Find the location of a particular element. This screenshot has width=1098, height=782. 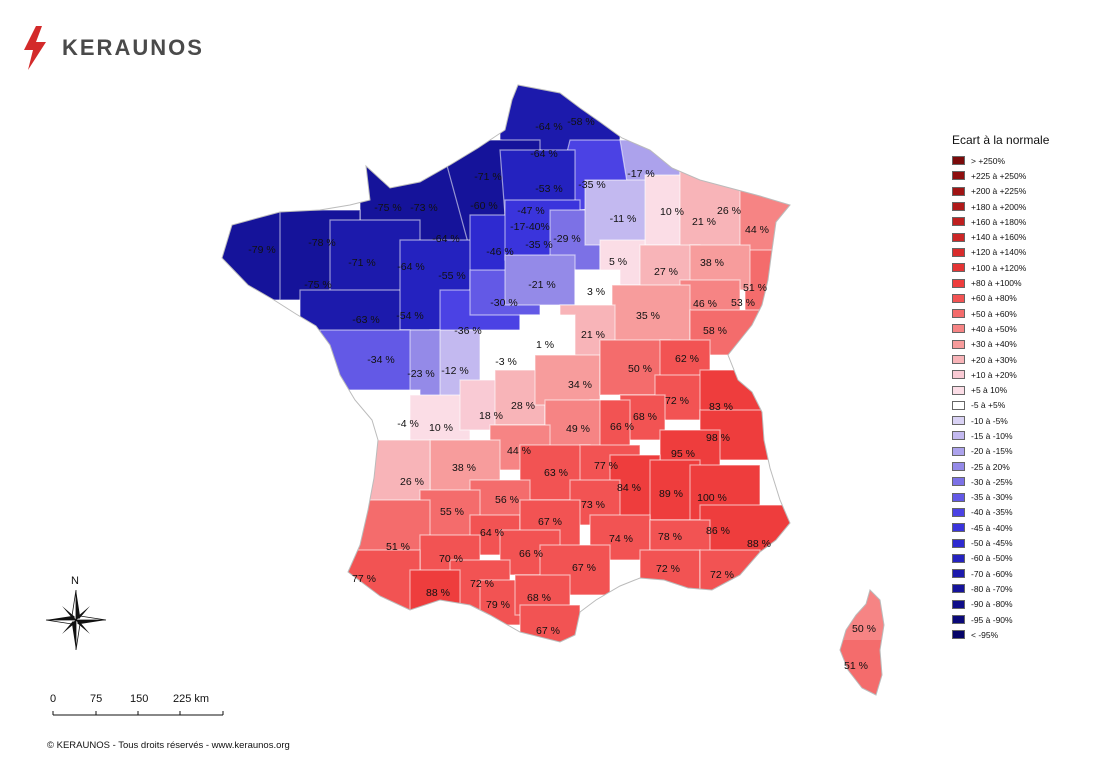

legend-label: -40 à -35% is located at coordinates (992, 512).